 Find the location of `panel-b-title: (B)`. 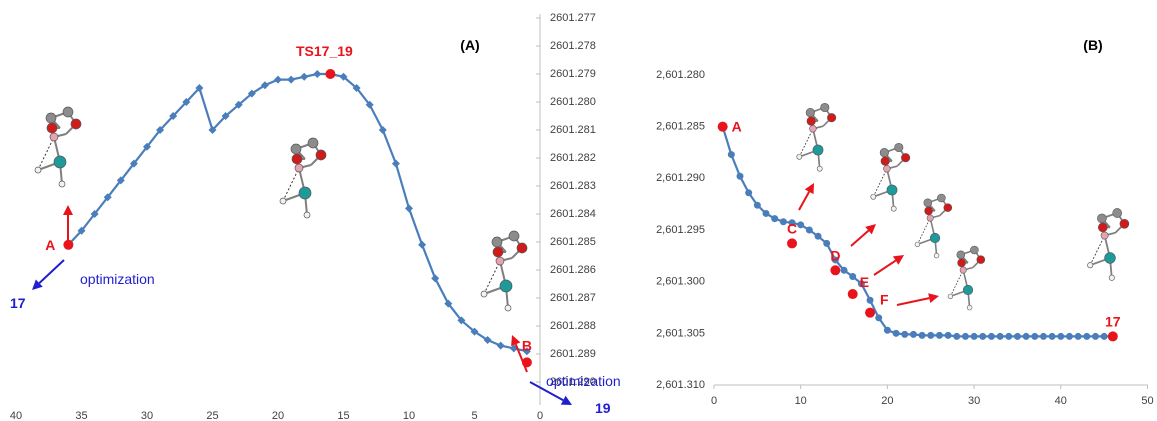

panel-b-title: (B) is located at coordinates (1092, 45).